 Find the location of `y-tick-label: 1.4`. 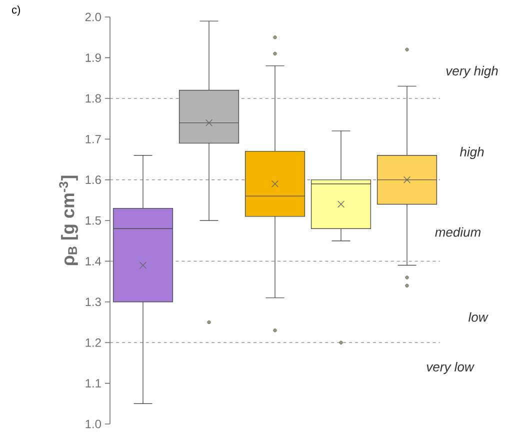

y-tick-label: 1.4 is located at coordinates (94, 261).